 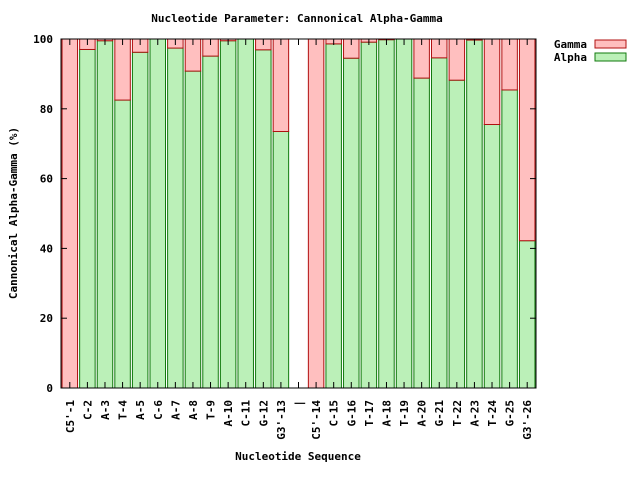 I want to click on y-tick-label-1: 20, so click(x=46, y=318).